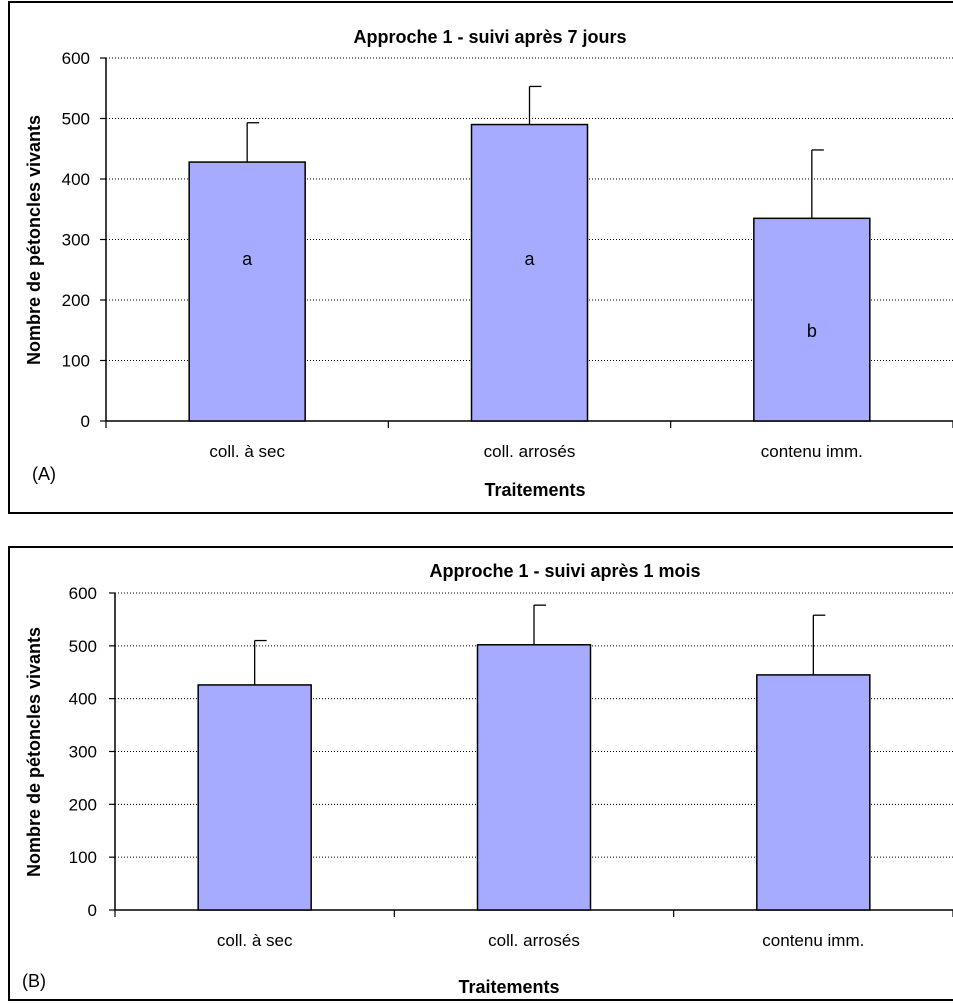  Describe the element at coordinates (83, 699) in the screenshot. I see `chart-b-y-tick-label: 400` at that location.